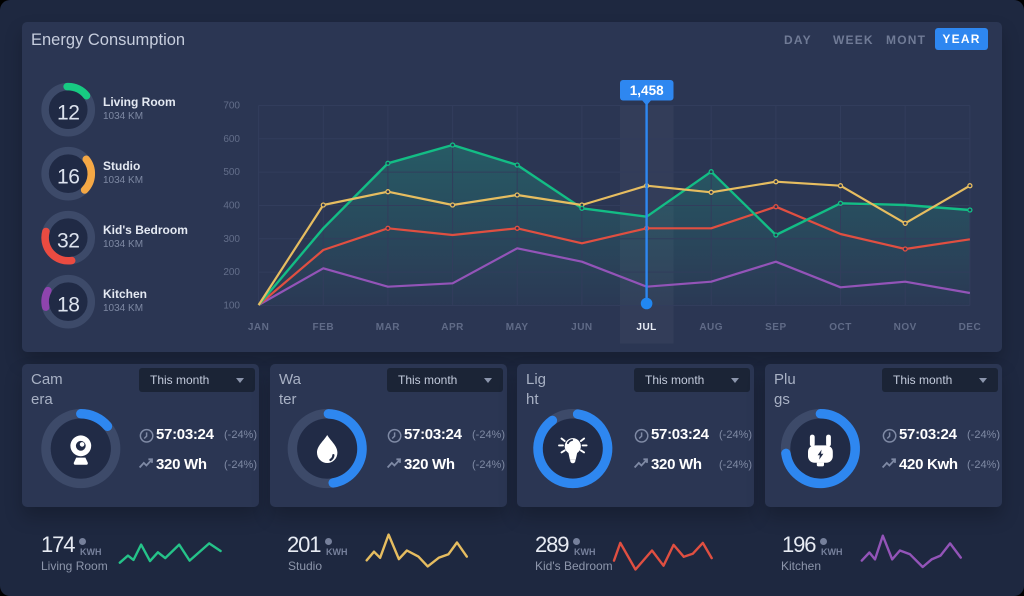 Image resolution: width=1024 pixels, height=596 pixels. I want to click on svg-text: 1,458, so click(647, 90).